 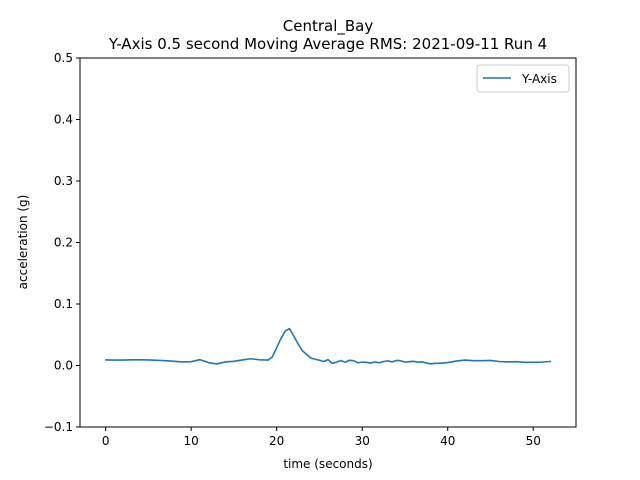 What do you see at coordinates (63, 366) in the screenshot?
I see `y-tick-label: 0.0` at bounding box center [63, 366].